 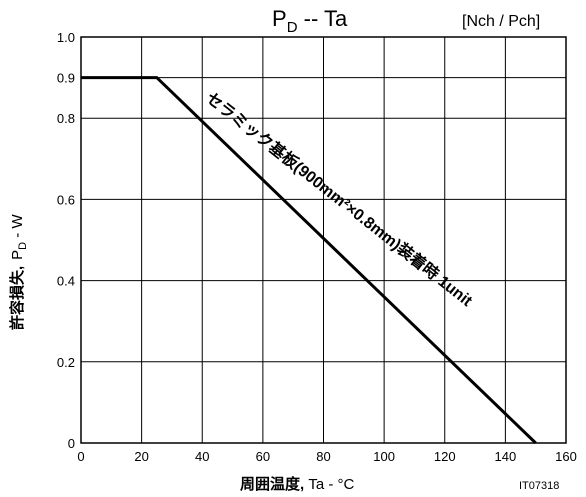 What do you see at coordinates (66, 199) in the screenshot?
I see `y-tick-label: 0.6` at bounding box center [66, 199].